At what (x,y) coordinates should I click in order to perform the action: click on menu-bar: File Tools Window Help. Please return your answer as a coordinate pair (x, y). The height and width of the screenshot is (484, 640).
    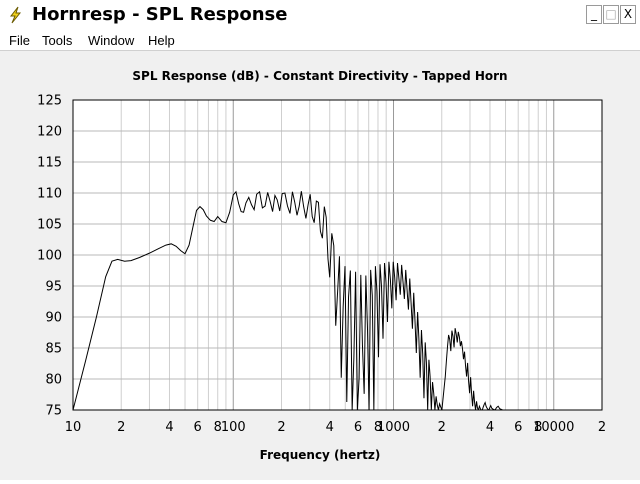
    Looking at the image, I should click on (320, 41).